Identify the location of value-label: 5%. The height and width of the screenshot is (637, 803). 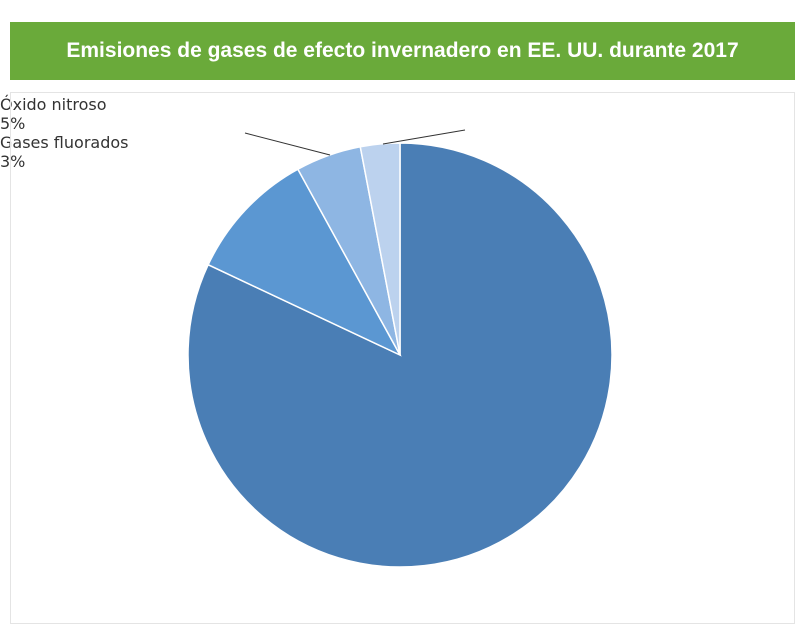
(13, 123).